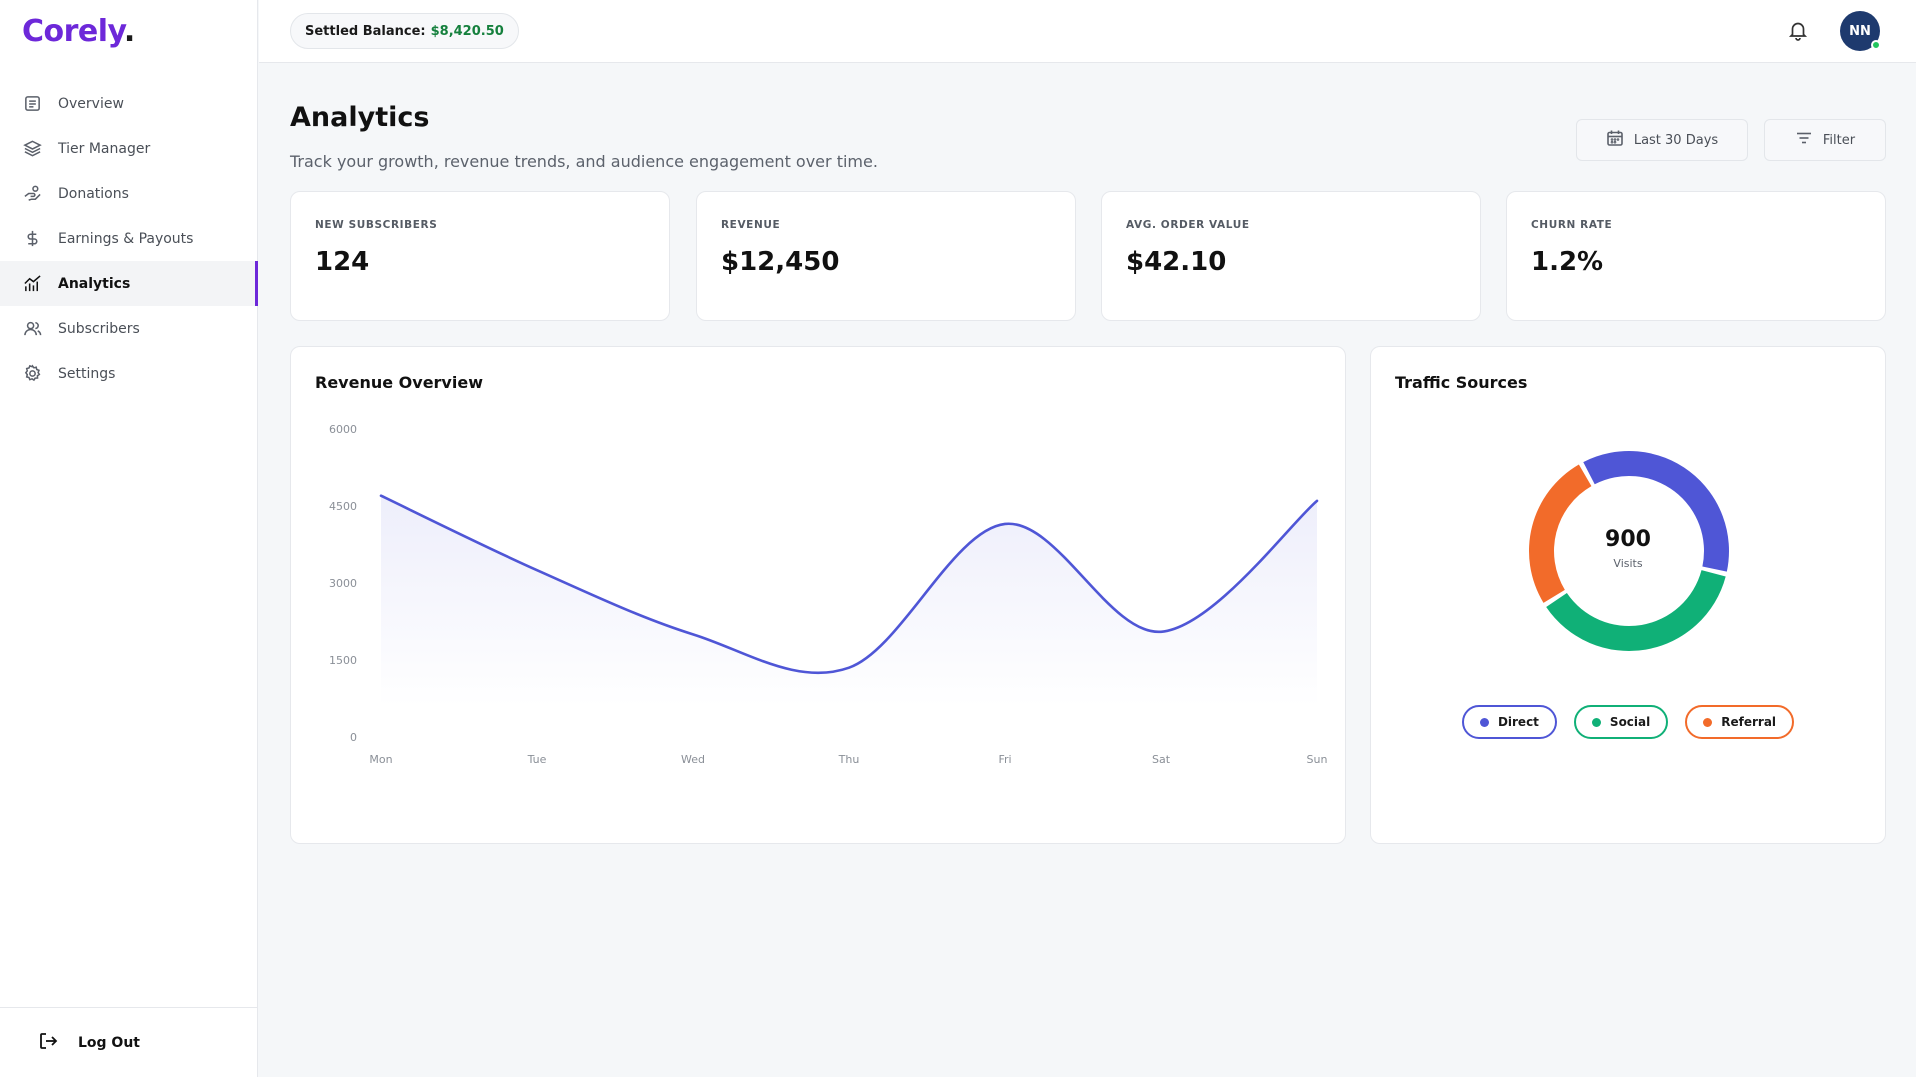 Image resolution: width=1916 pixels, height=1077 pixels. What do you see at coordinates (342, 262) in the screenshot?
I see `stat-value: 124` at bounding box center [342, 262].